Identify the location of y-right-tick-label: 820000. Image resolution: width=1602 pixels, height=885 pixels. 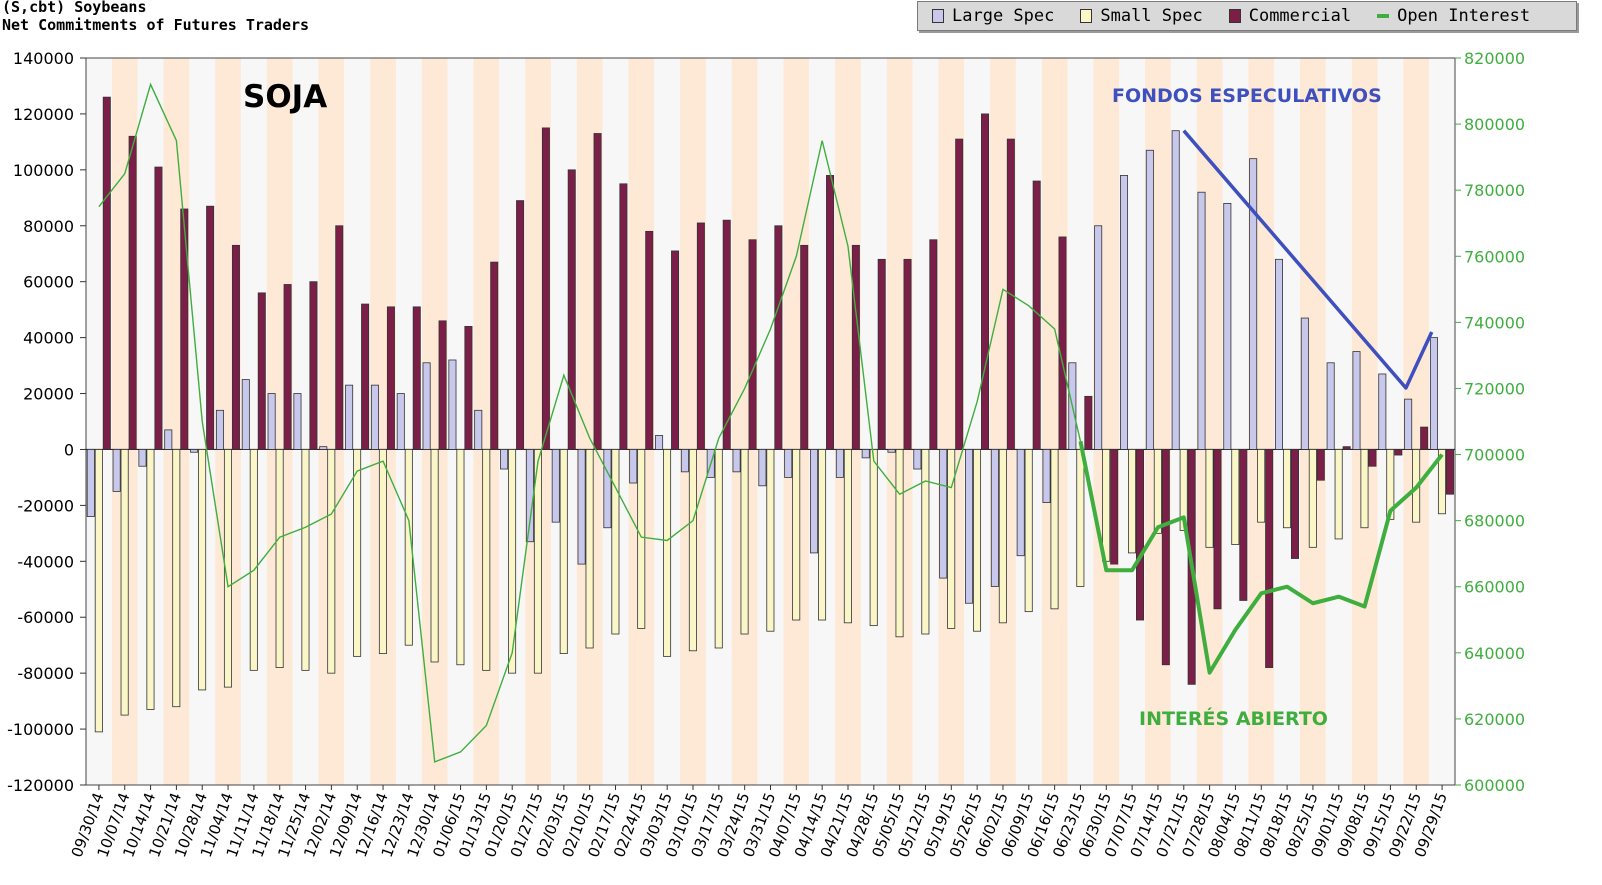
(1494, 58).